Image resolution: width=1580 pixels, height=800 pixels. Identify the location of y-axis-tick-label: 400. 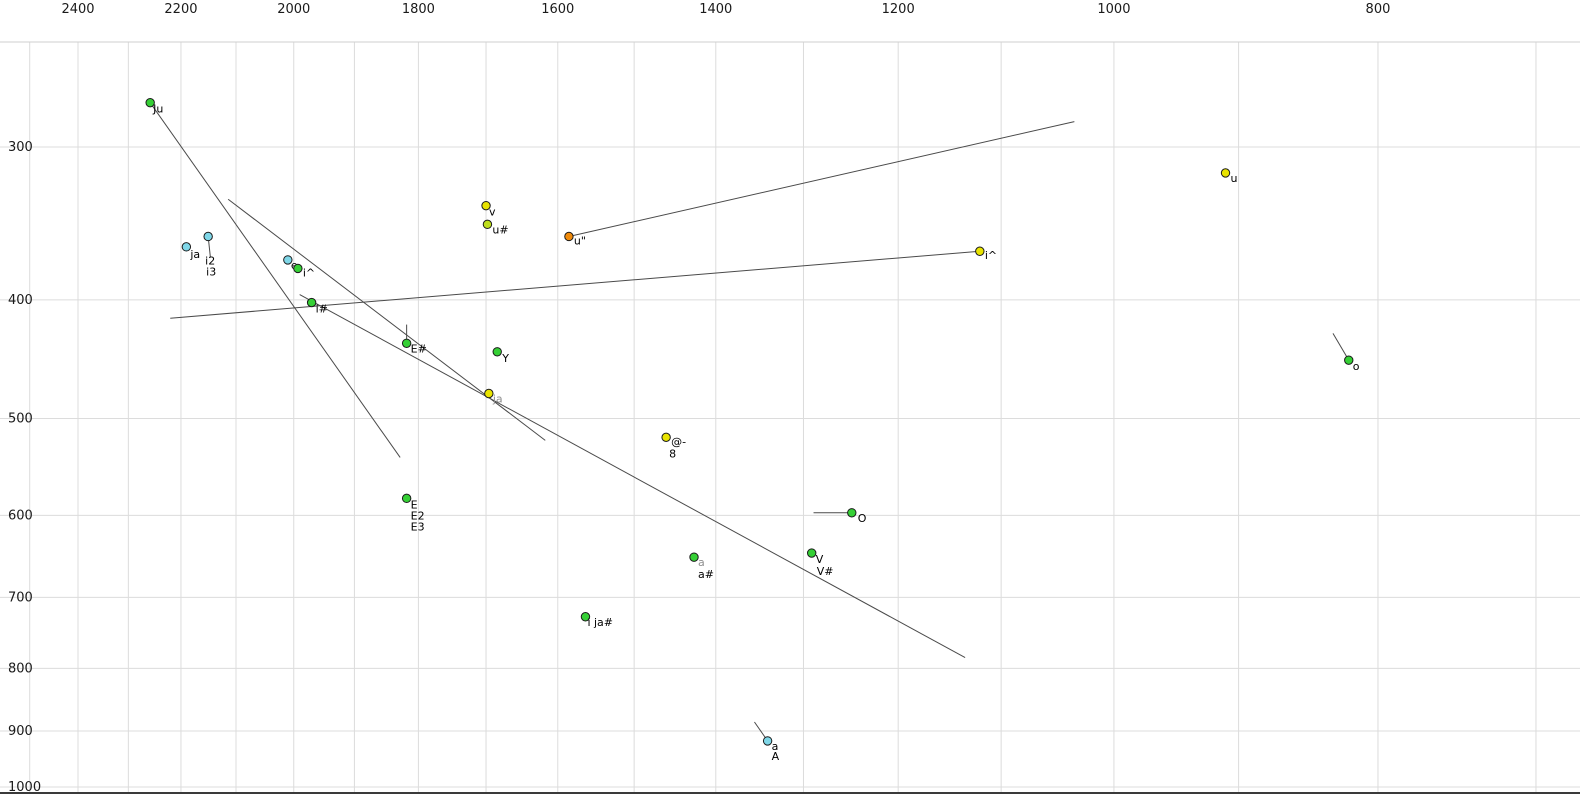
(20, 300).